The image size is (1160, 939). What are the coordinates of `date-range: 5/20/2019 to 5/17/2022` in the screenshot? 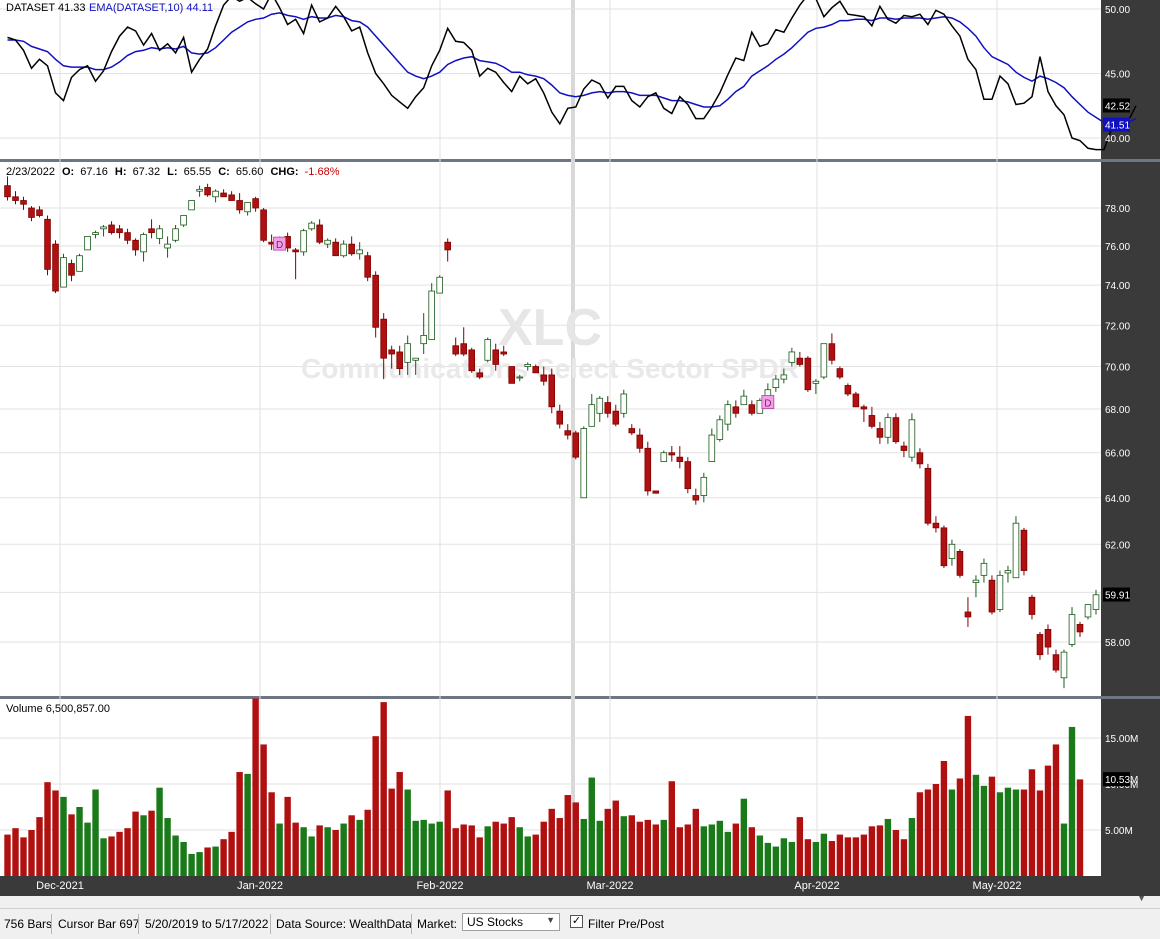 It's located at (207, 924).